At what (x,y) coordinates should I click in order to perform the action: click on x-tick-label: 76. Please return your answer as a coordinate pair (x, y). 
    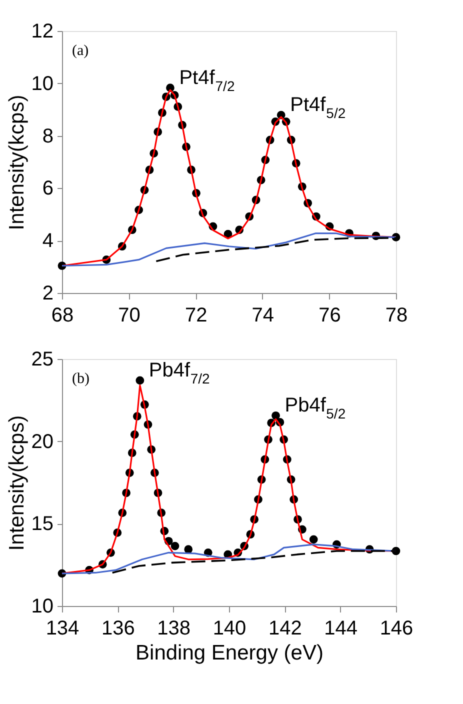
    Looking at the image, I should click on (329, 315).